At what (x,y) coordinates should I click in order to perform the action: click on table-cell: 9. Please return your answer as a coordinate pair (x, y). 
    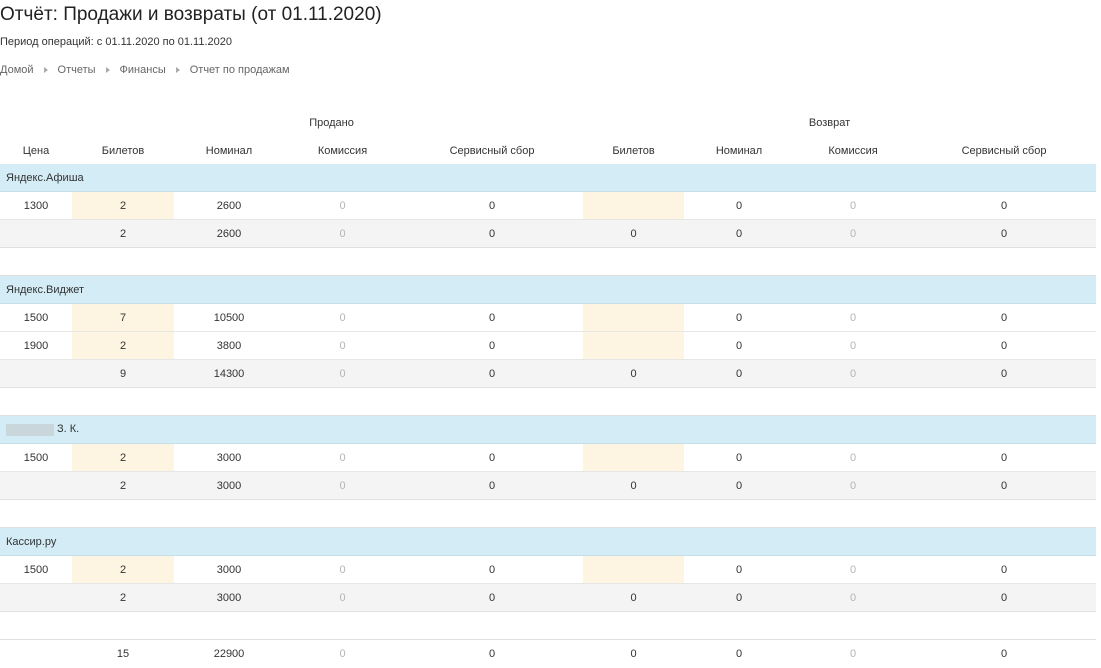
    Looking at the image, I should click on (123, 373).